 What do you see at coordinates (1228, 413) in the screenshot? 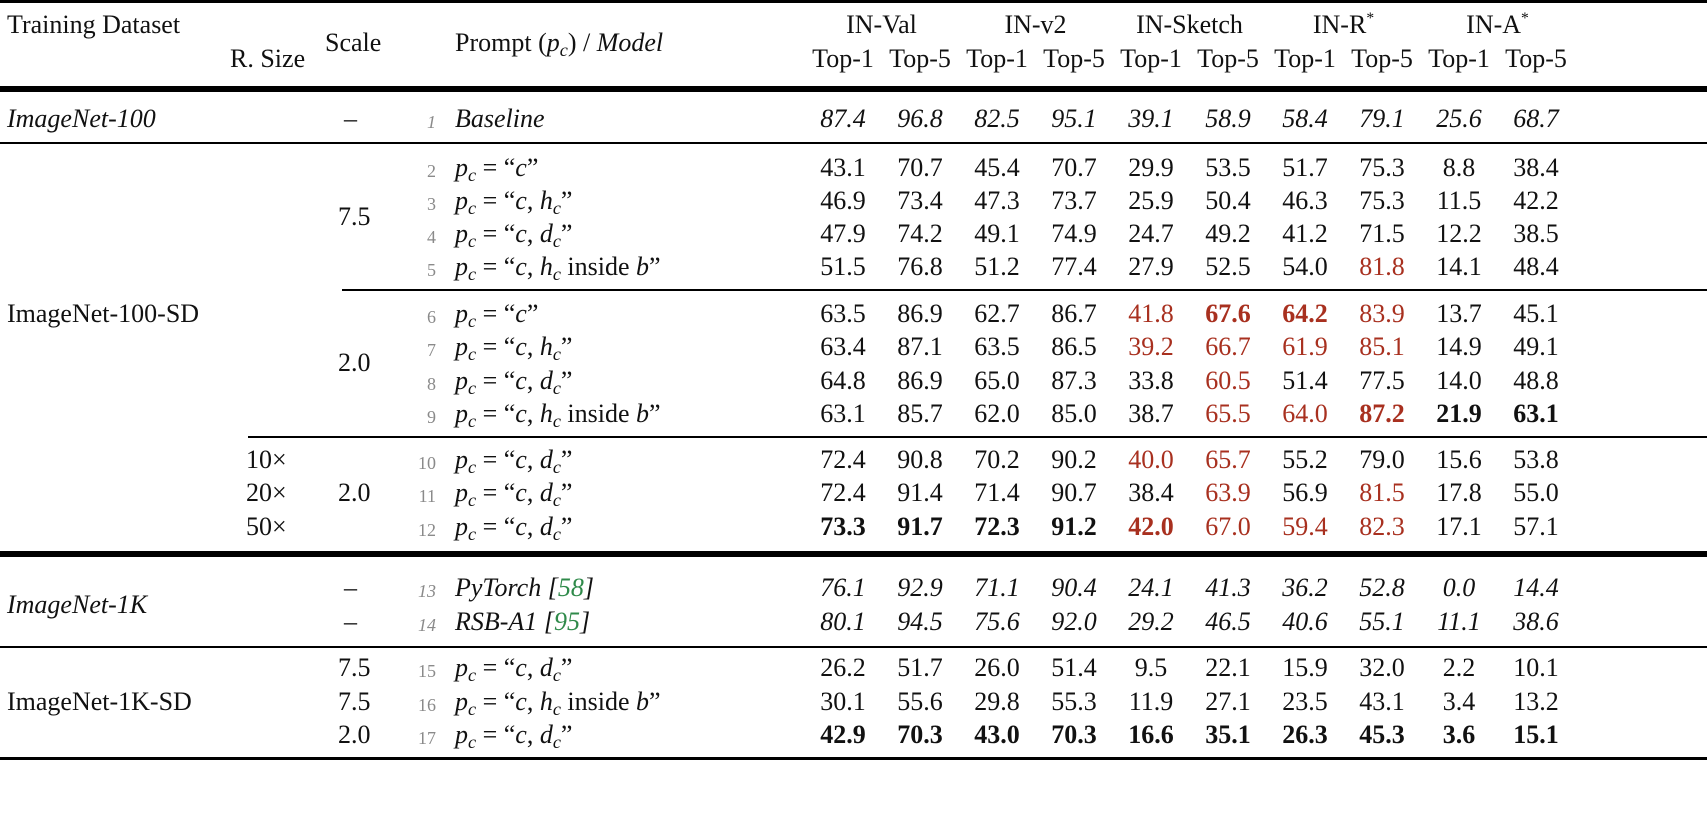
I see `table-cell-value: 65.5` at bounding box center [1228, 413].